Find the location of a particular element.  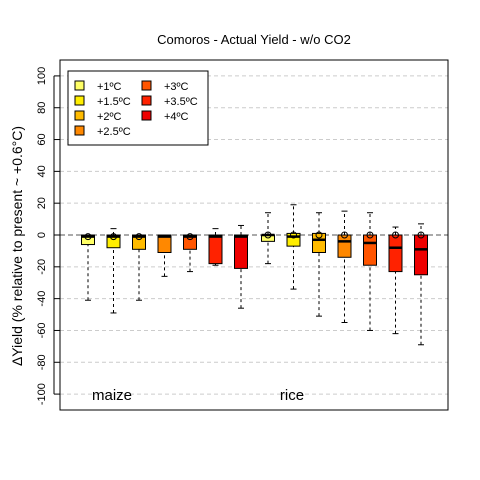

y-tick-label: 60 is located at coordinates (42, 139).